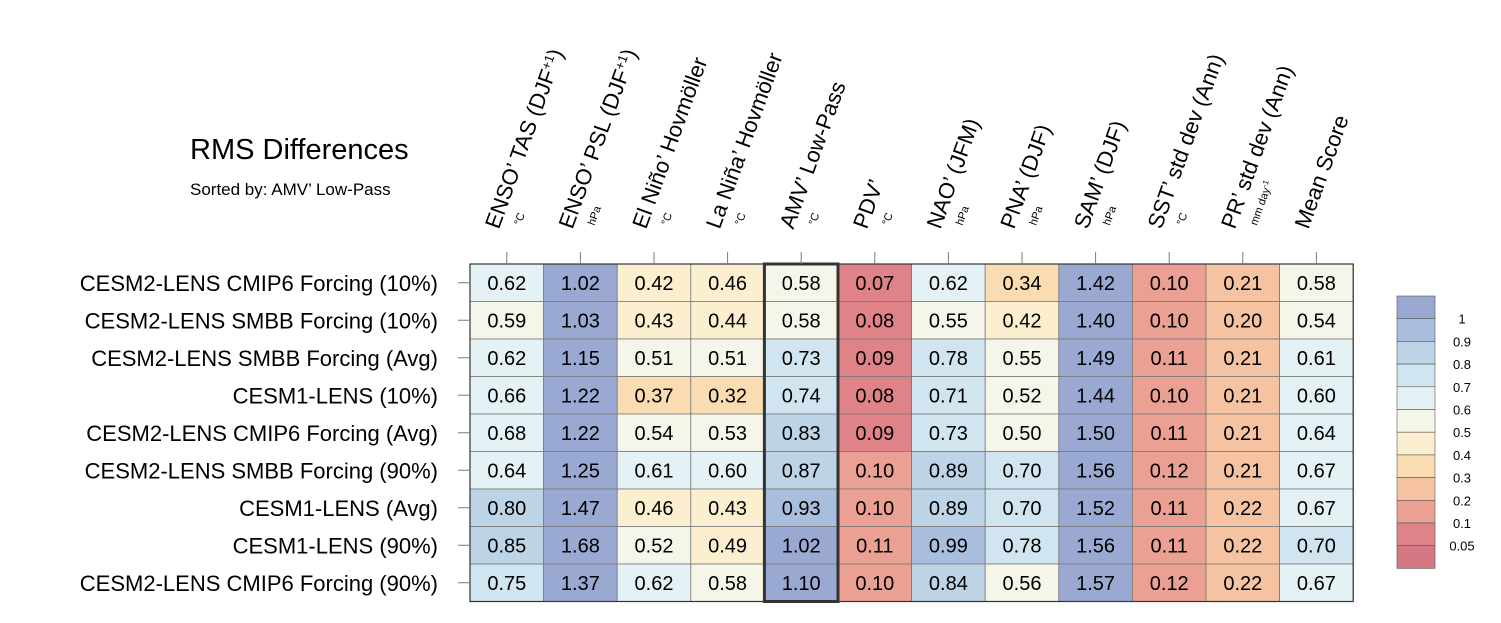 The image size is (1501, 623). What do you see at coordinates (1462, 410) in the screenshot?
I see `colorbar-tick-label: 0.6` at bounding box center [1462, 410].